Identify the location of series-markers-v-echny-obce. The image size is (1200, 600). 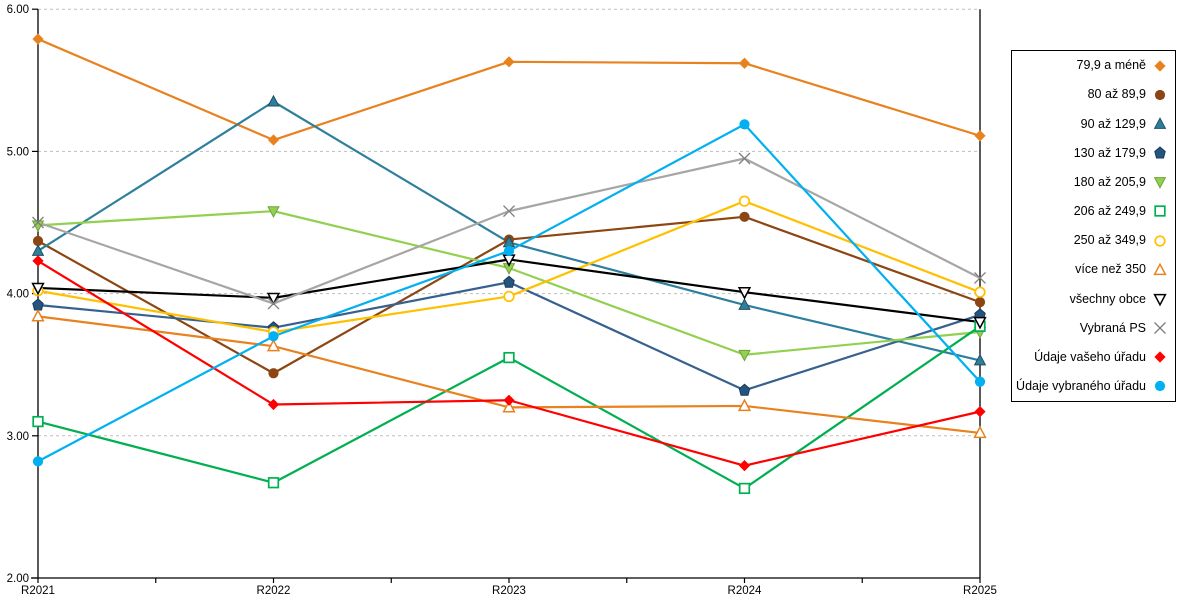
(509, 292).